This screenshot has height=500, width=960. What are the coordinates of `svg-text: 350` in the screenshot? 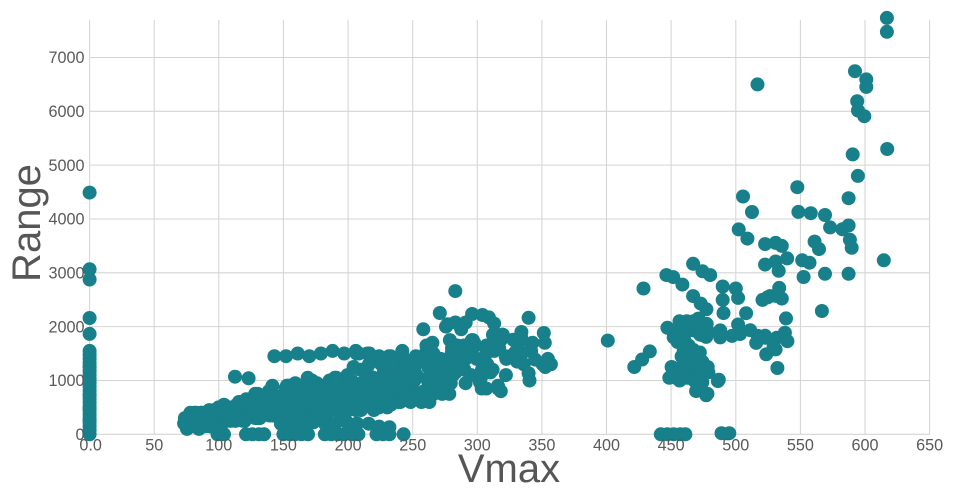 It's located at (541, 446).